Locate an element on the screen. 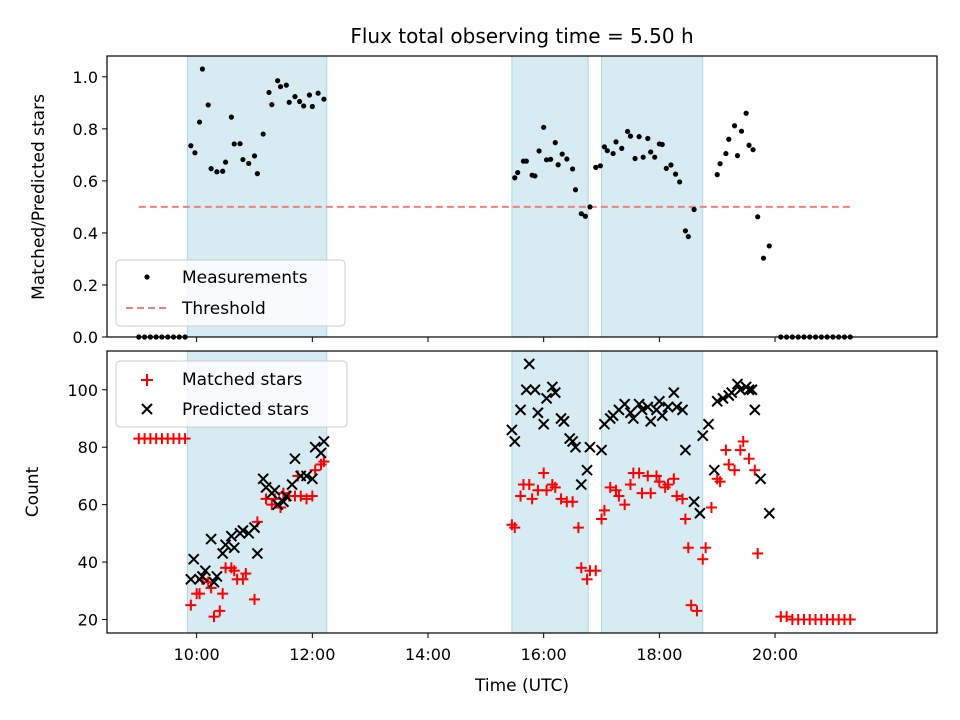 The width and height of the screenshot is (960, 720). legend-predicted-label: Predicted stars is located at coordinates (245, 410).